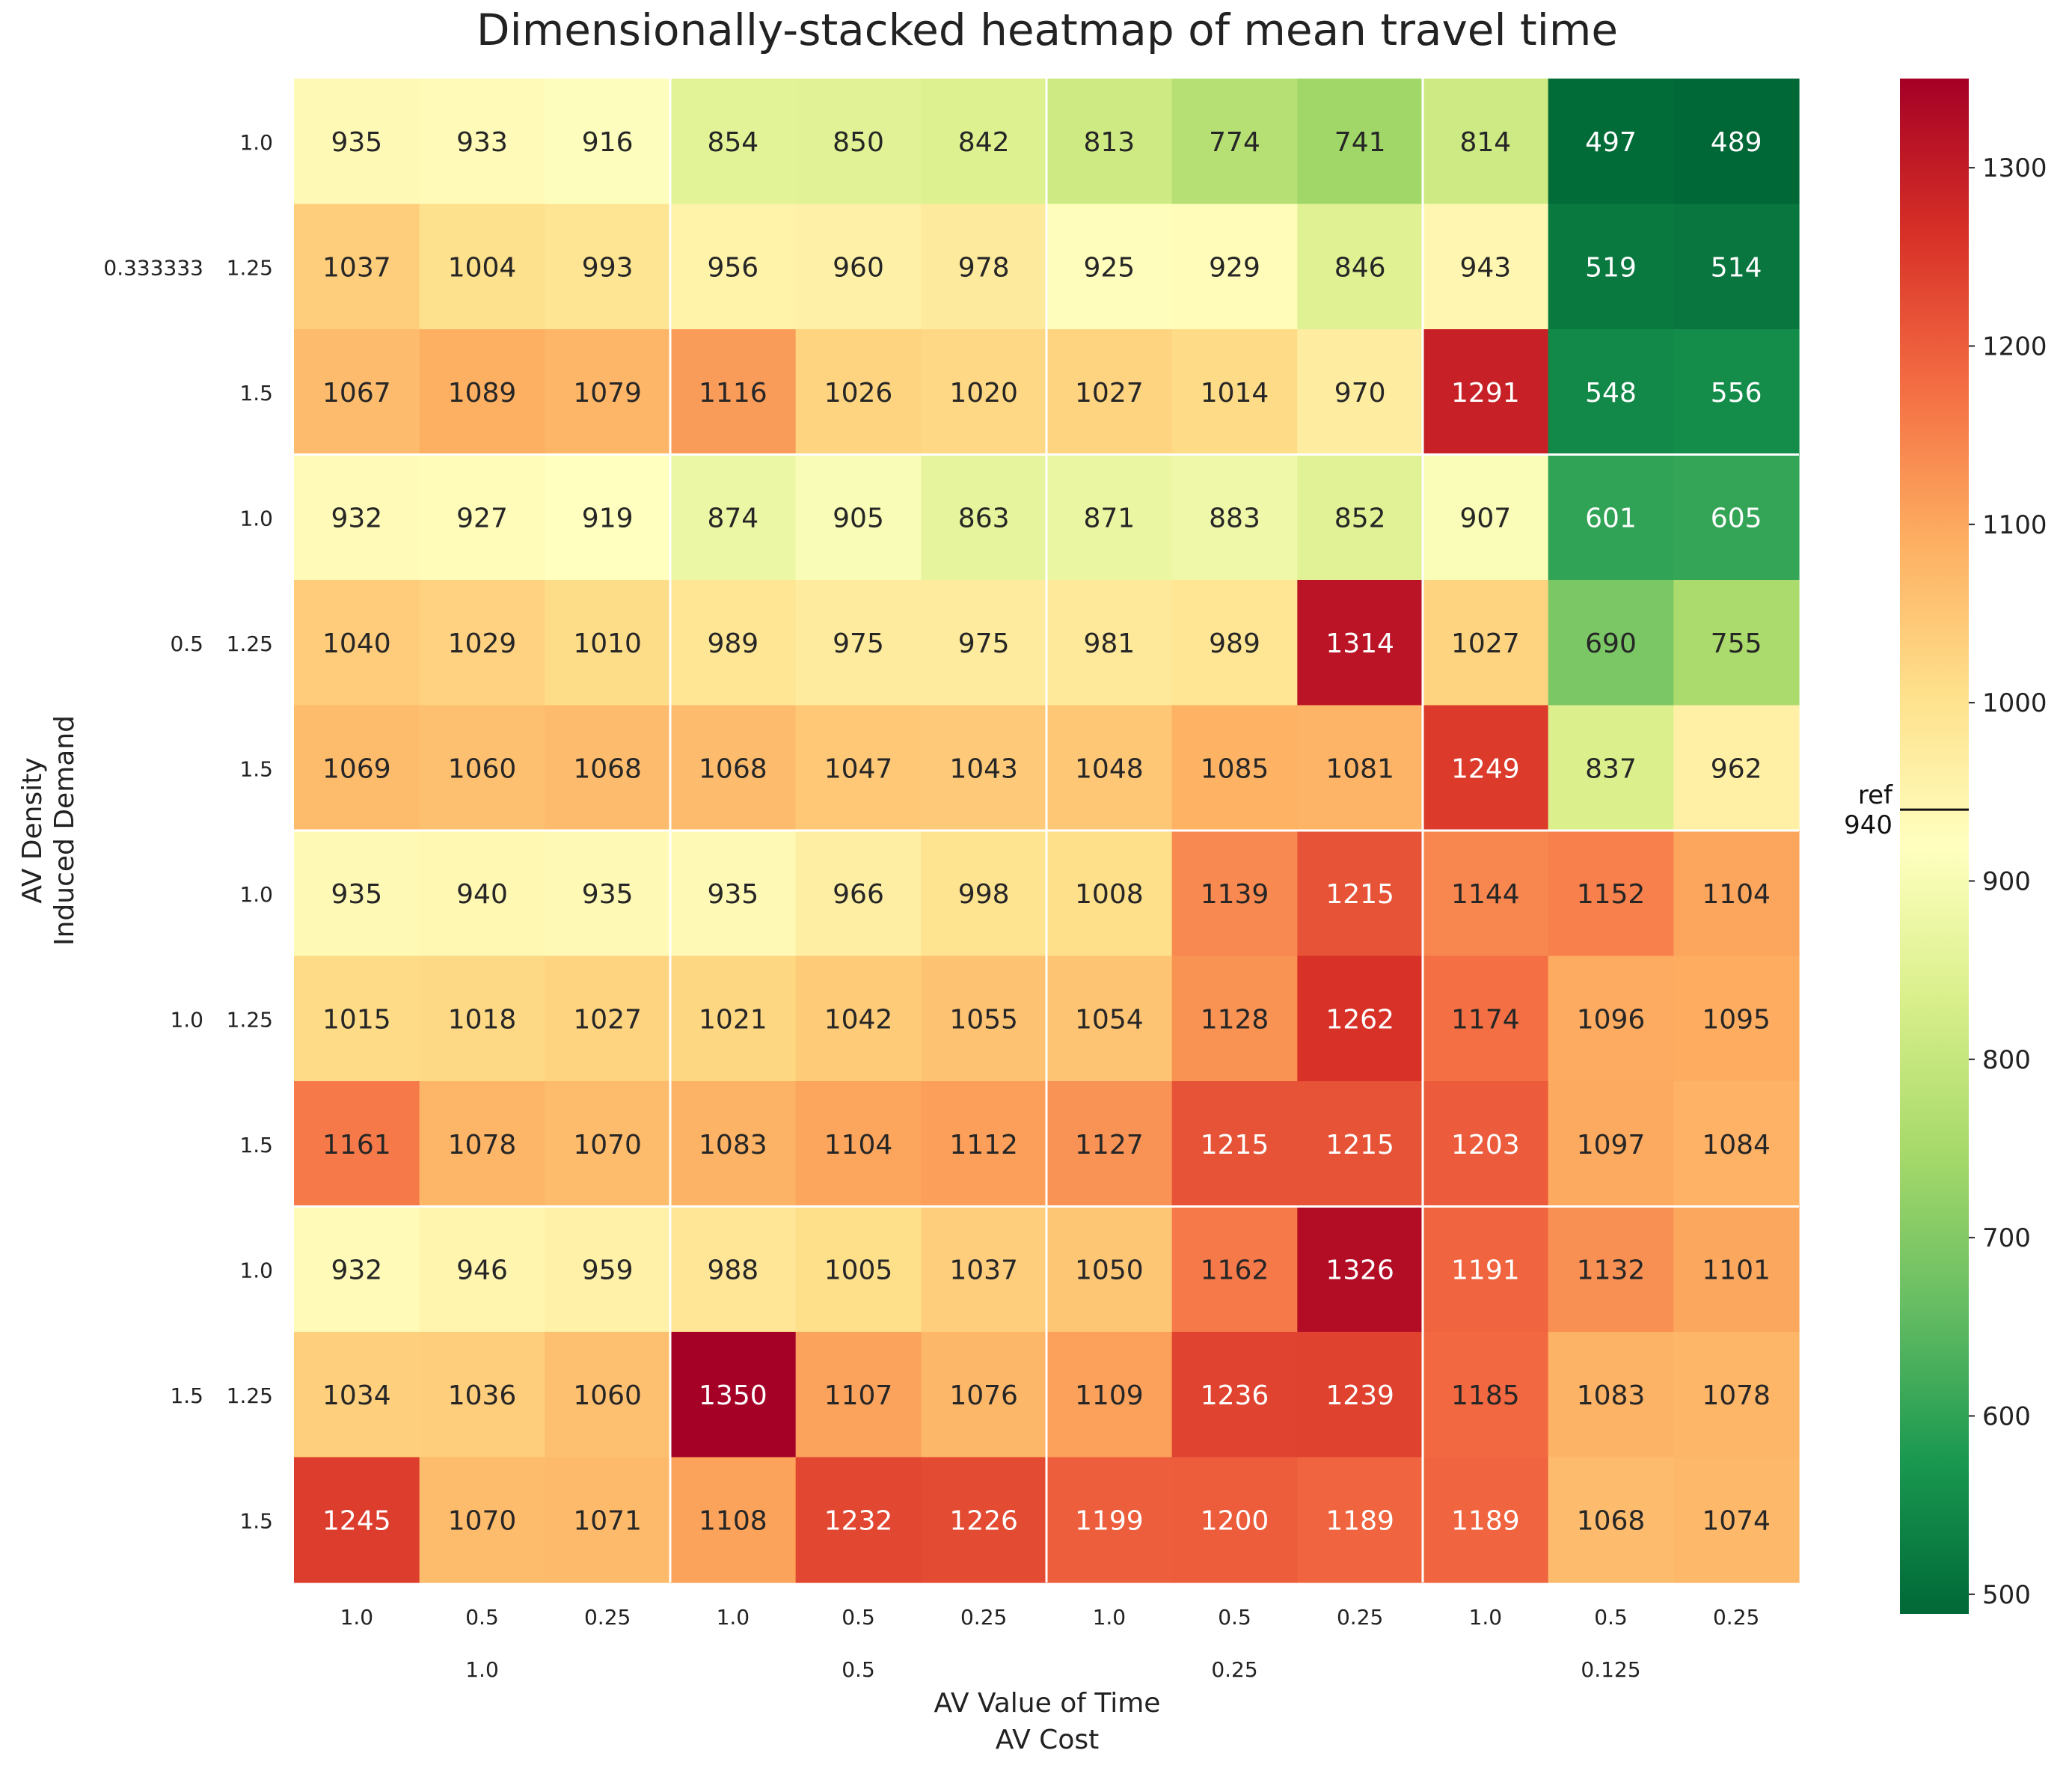 The height and width of the screenshot is (1774, 2072). I want to click on x-axis-label-outer: AV Cost, so click(1047, 1740).